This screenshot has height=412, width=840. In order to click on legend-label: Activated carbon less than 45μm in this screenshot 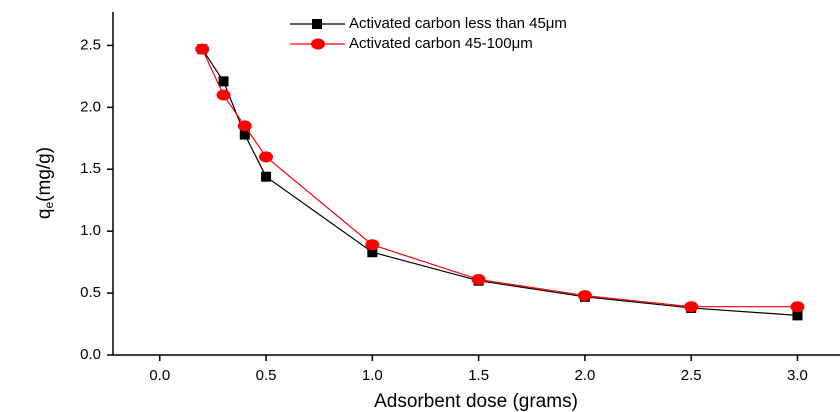, I will do `click(458, 23)`.